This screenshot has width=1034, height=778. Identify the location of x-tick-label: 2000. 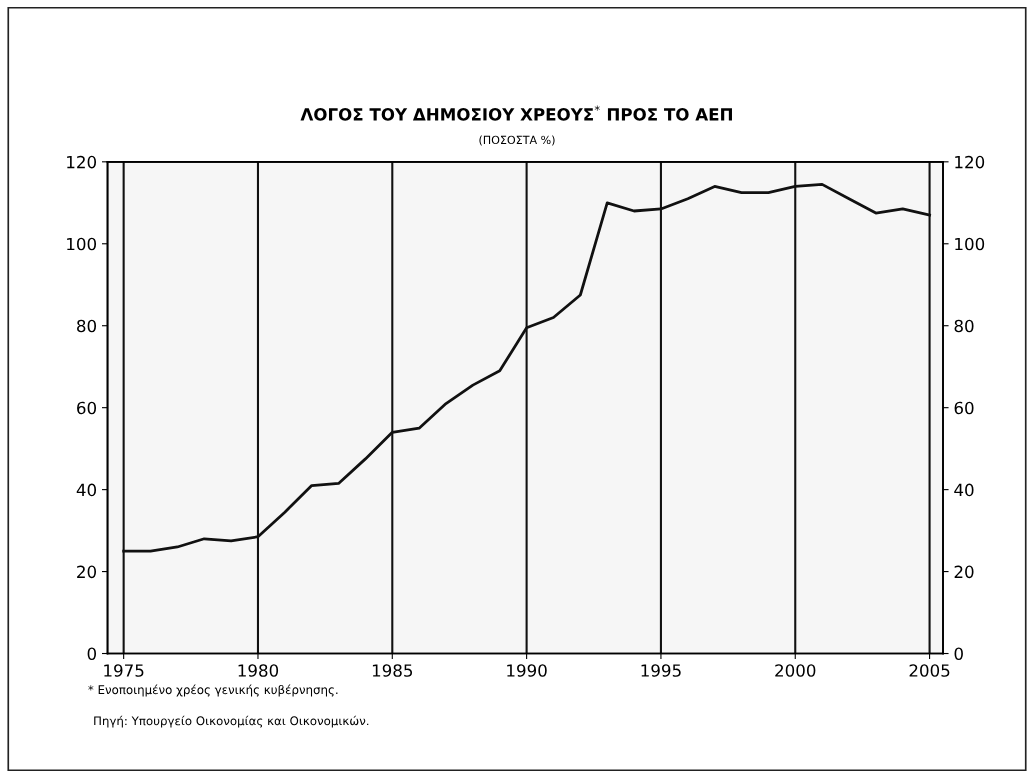
(795, 670).